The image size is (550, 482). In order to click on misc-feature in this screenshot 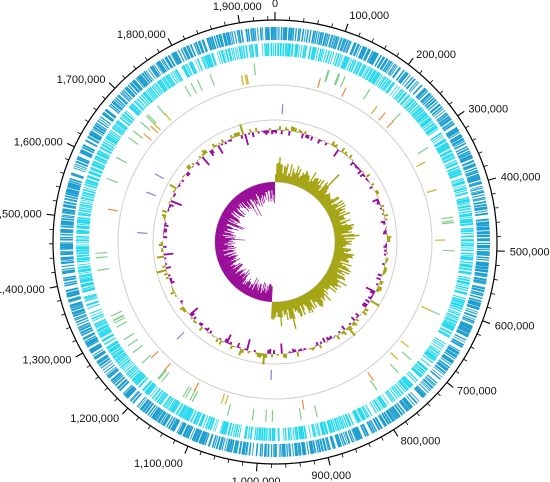, I will do `click(180, 335)`.